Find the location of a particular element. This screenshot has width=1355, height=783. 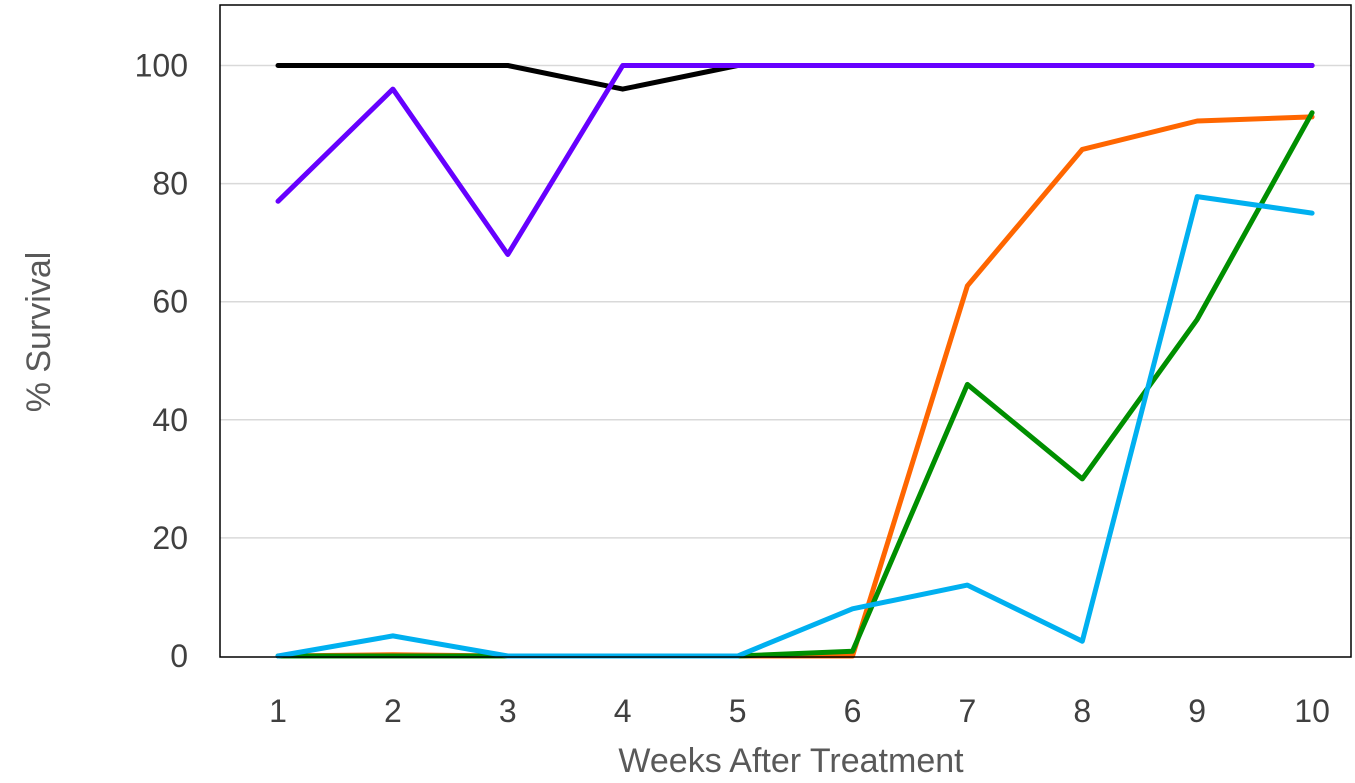

x-tick-label: 9 is located at coordinates (1197, 711).